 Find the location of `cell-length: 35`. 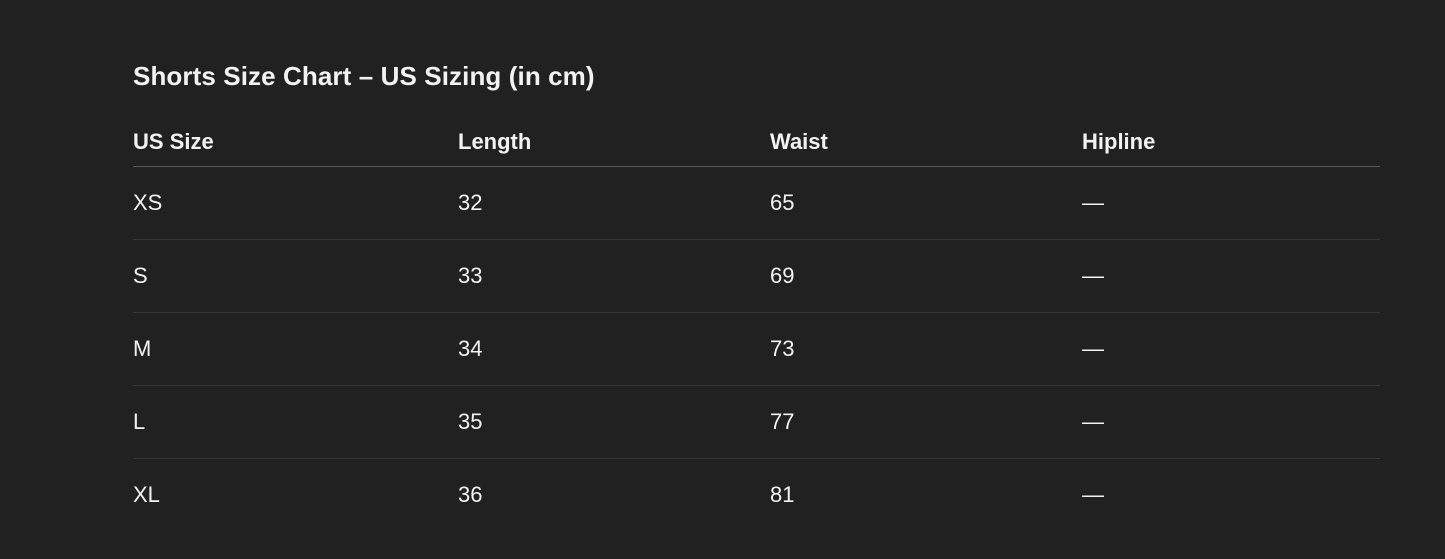

cell-length: 35 is located at coordinates (614, 422).